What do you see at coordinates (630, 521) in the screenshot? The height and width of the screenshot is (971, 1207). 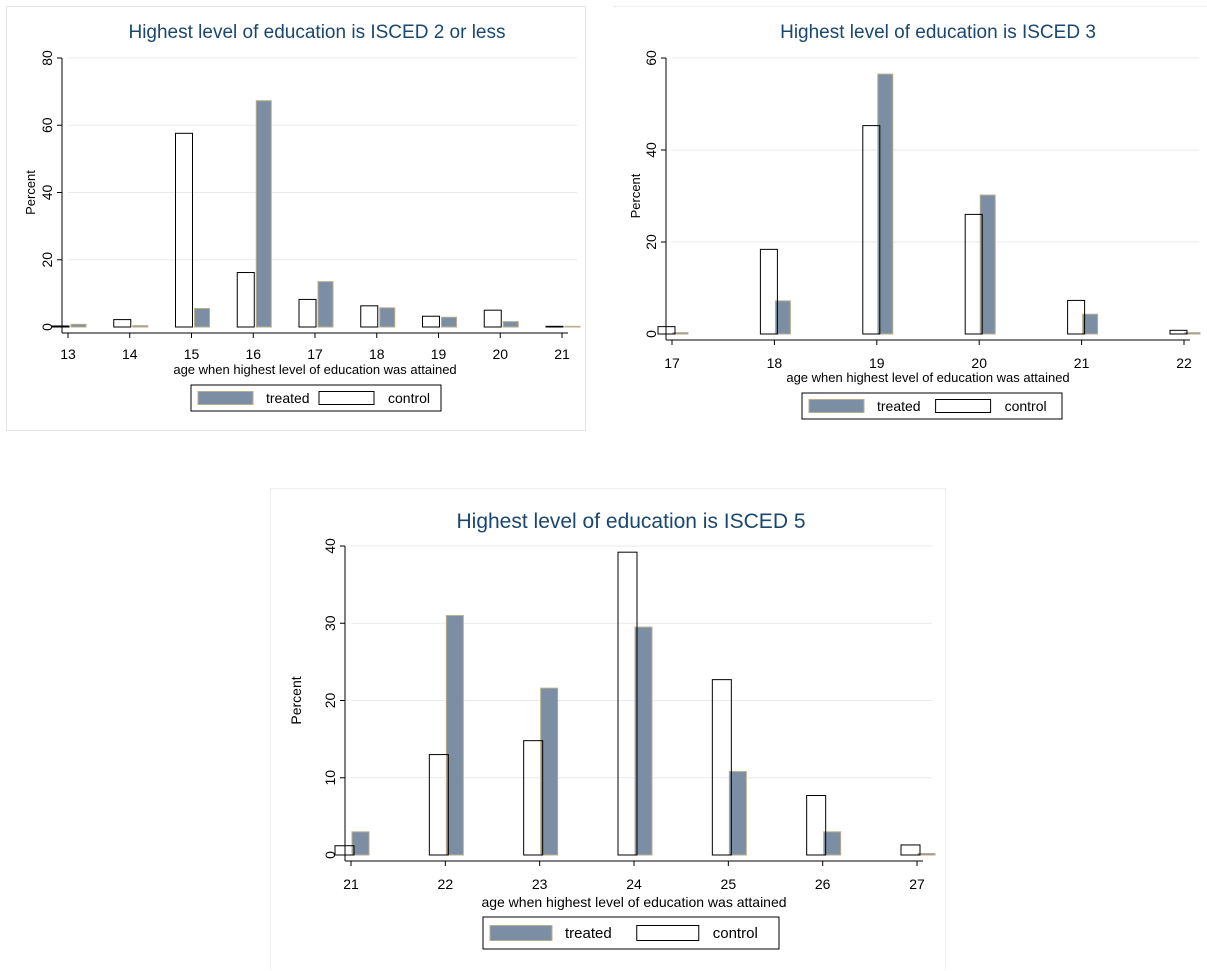 I see `chart-title: Highest level of education is ISCED 5` at bounding box center [630, 521].